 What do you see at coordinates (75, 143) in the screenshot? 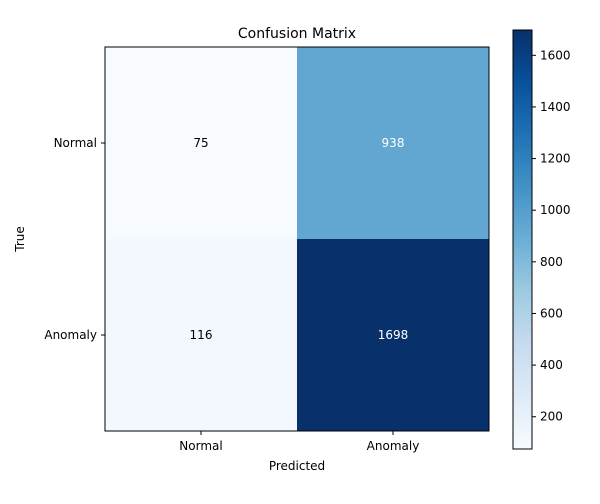
I see `y-tick-label: Normal` at bounding box center [75, 143].